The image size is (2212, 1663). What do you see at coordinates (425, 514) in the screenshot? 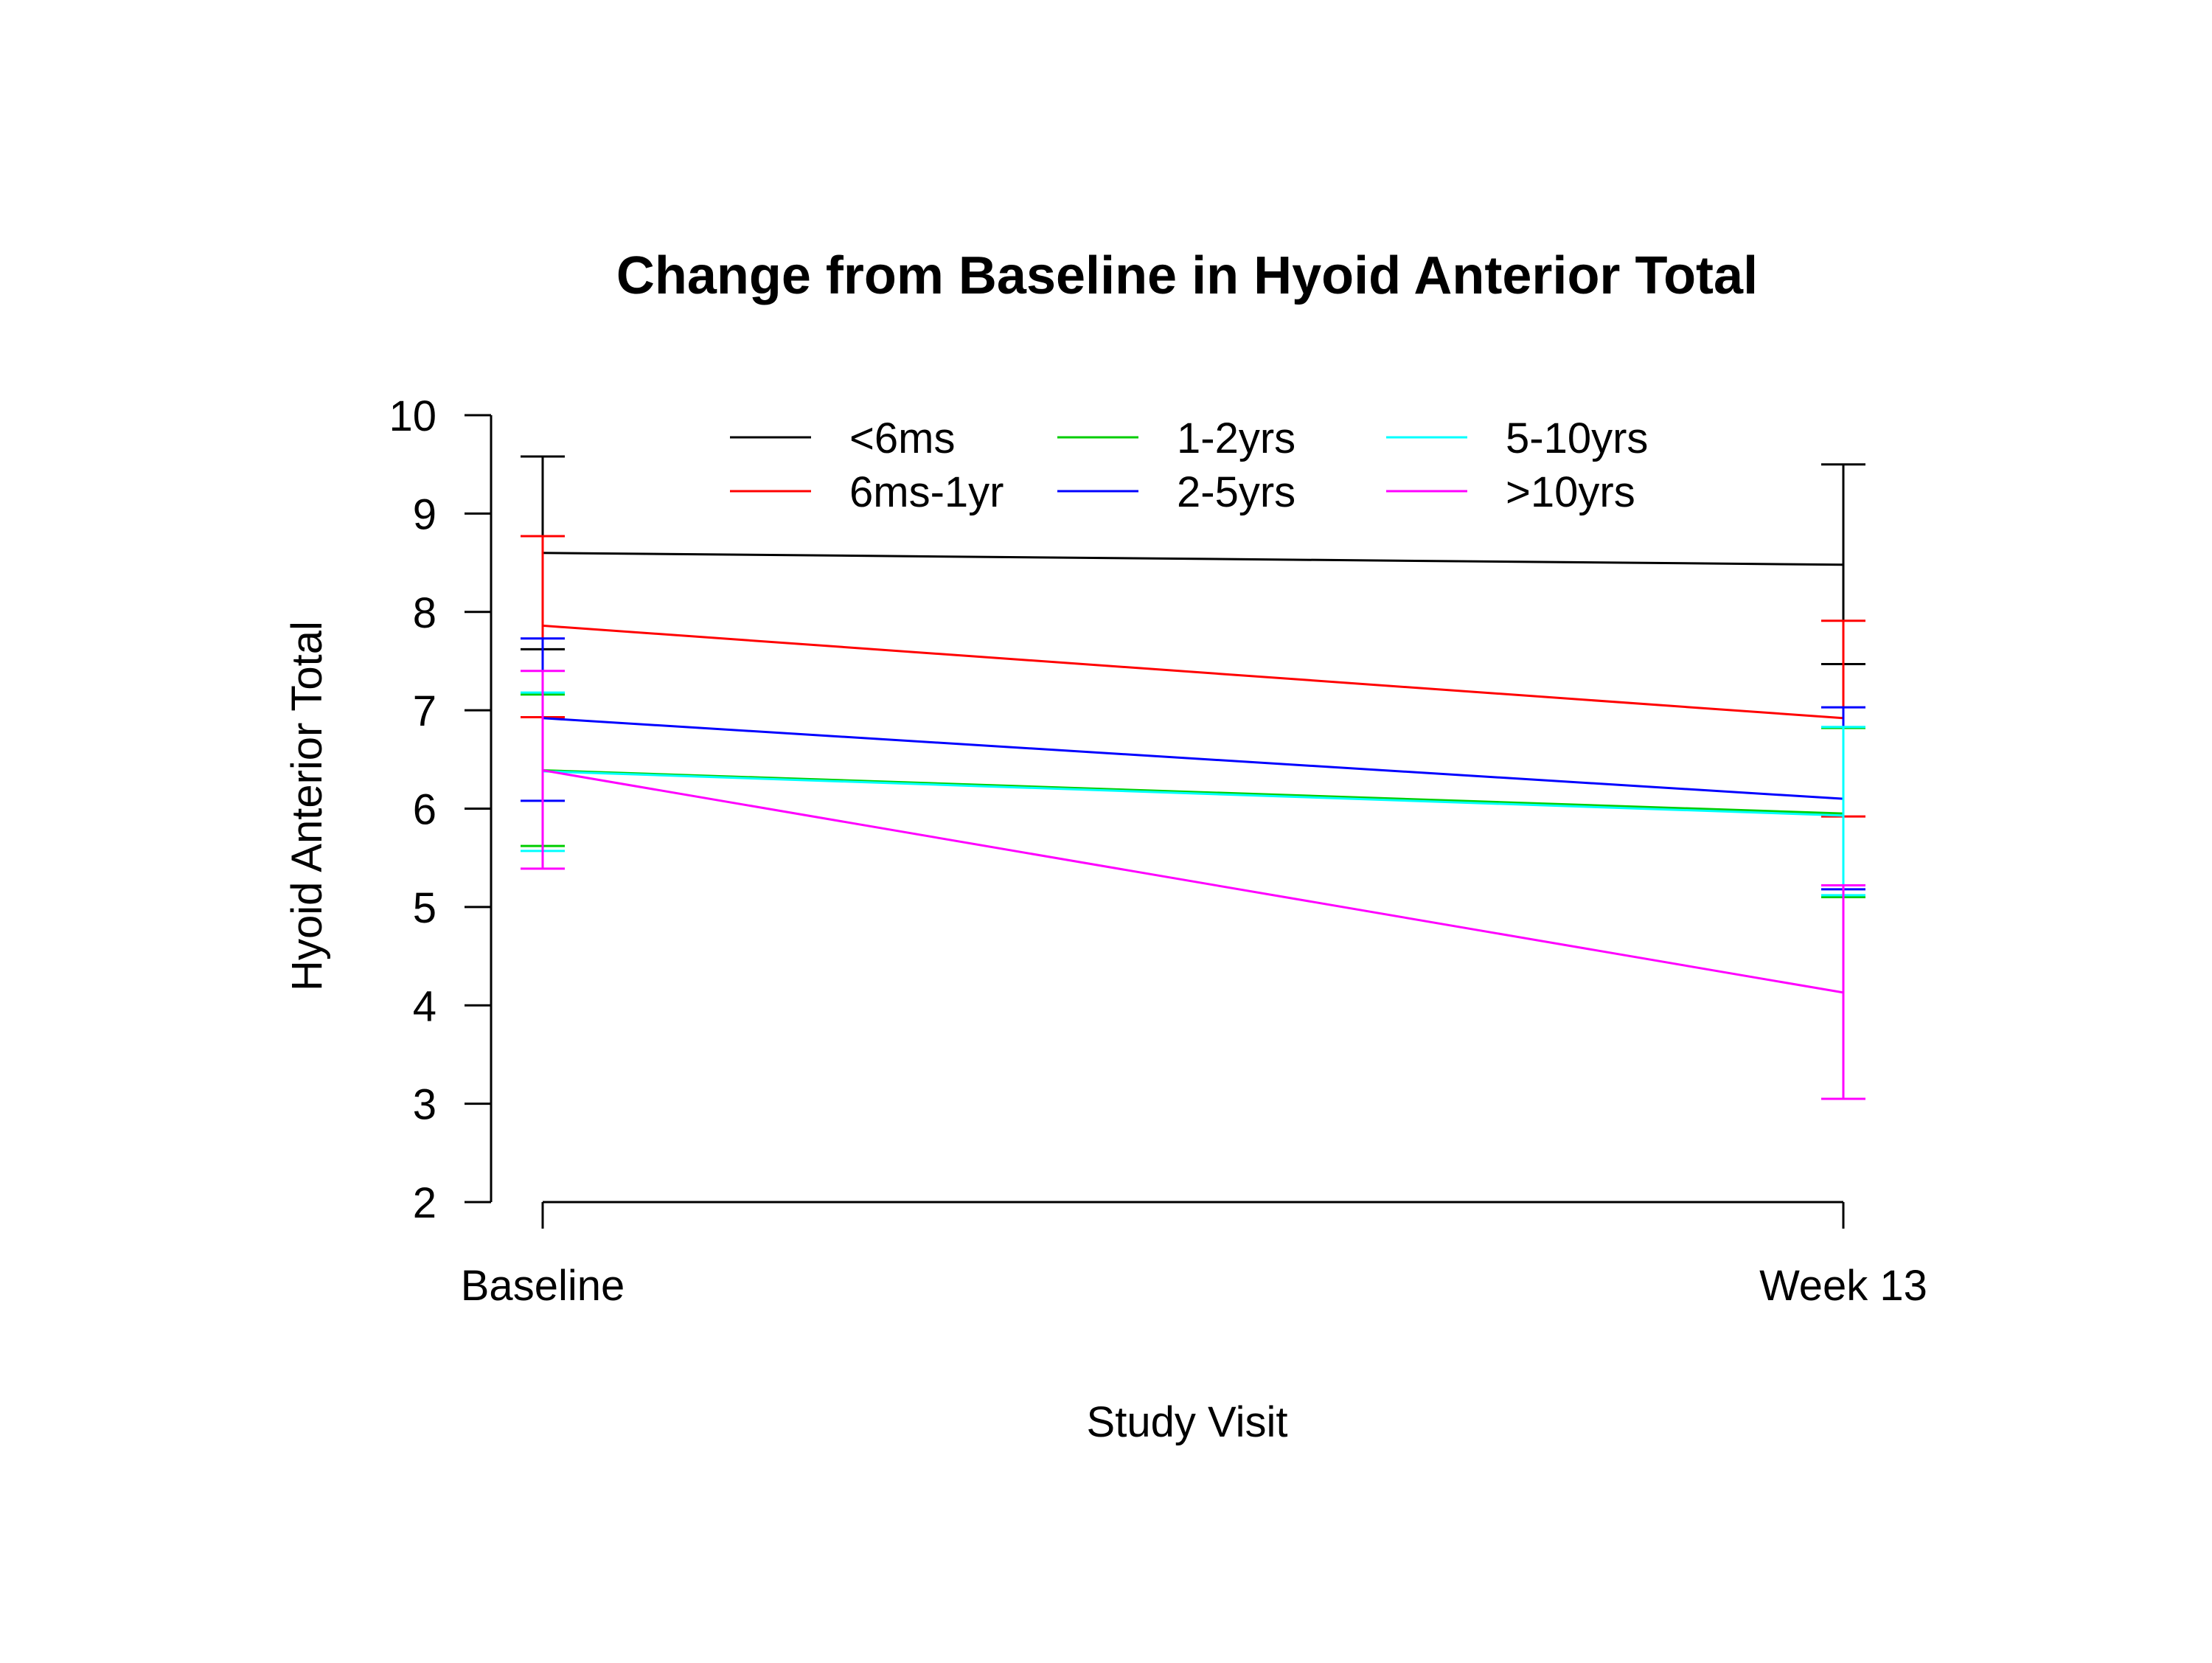
I see `y-tick-label: 9` at bounding box center [425, 514].